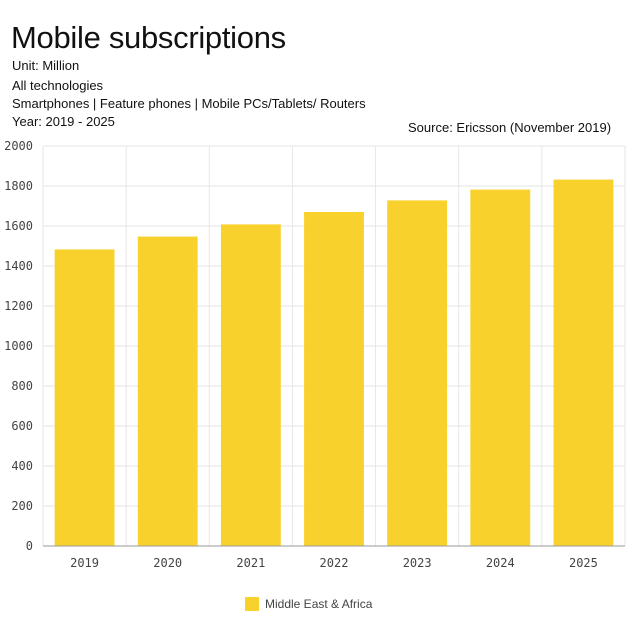 This screenshot has width=640, height=640. What do you see at coordinates (252, 604) in the screenshot?
I see `legend-swatch` at bounding box center [252, 604].